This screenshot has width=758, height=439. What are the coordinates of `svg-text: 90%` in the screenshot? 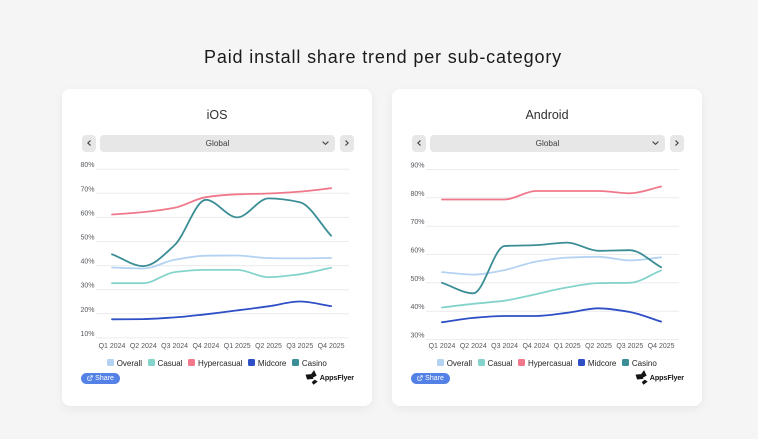 It's located at (418, 166).